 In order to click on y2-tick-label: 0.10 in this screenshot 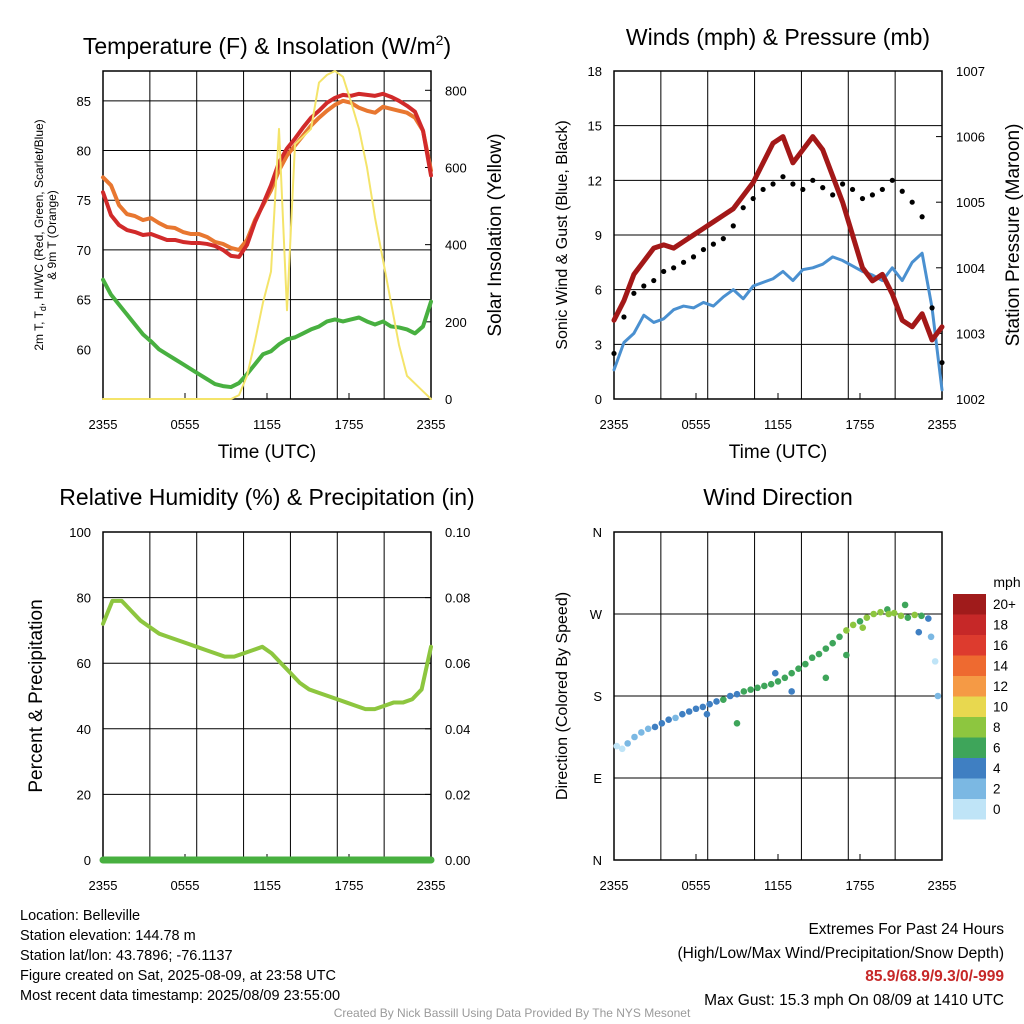, I will do `click(457, 532)`.